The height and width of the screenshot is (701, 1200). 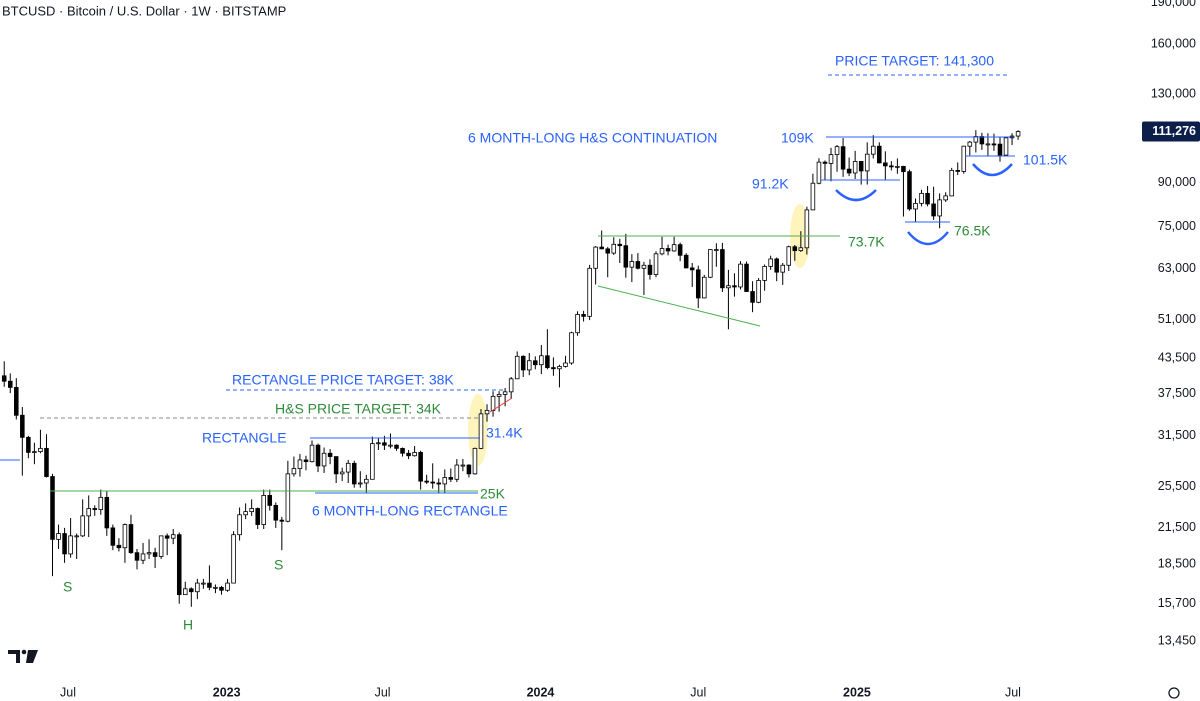 What do you see at coordinates (698, 692) in the screenshot?
I see `x-tick-label: Jul` at bounding box center [698, 692].